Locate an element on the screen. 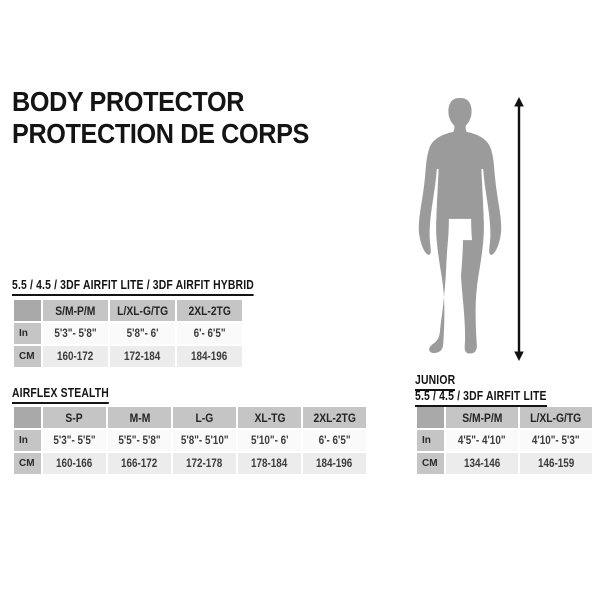  height-figure is located at coordinates (474, 229).